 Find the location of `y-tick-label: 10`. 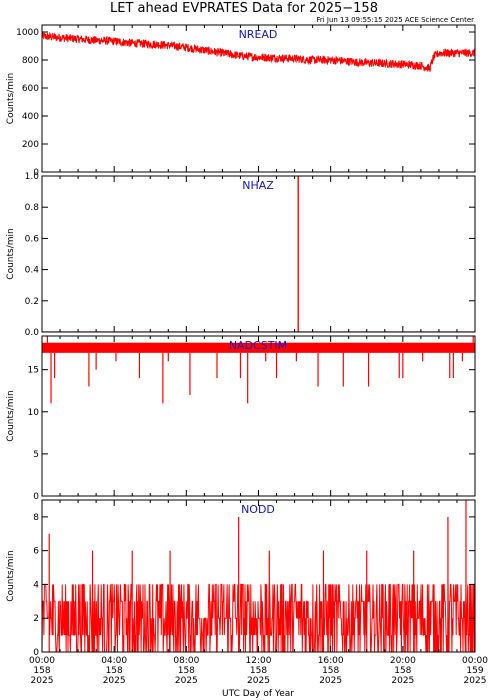

y-tick-label: 10 is located at coordinates (34, 413).